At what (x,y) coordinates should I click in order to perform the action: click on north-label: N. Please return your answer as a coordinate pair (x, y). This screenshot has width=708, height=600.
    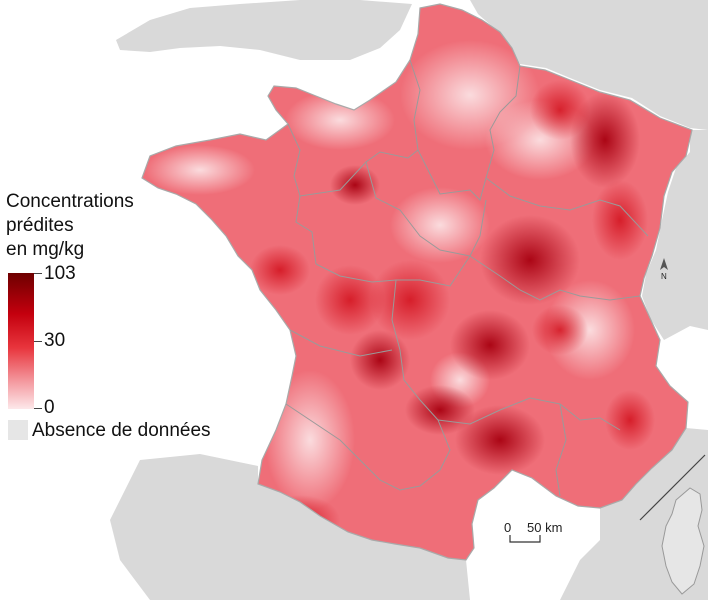
    Looking at the image, I should click on (664, 276).